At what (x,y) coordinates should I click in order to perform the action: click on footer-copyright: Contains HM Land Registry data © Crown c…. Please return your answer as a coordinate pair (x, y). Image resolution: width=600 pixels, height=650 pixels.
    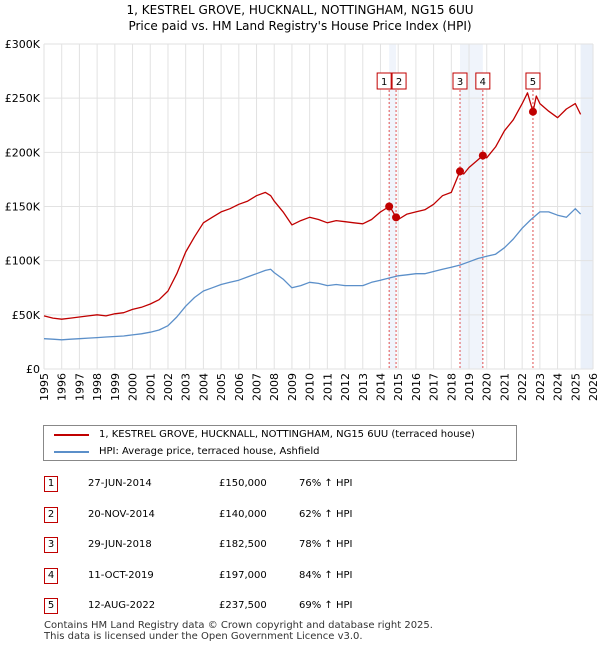
    Looking at the image, I should click on (238, 625).